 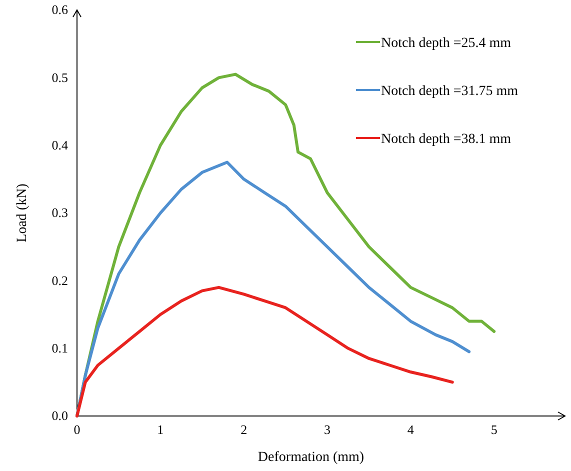 I want to click on x-tick-label: 3, so click(x=327, y=430).